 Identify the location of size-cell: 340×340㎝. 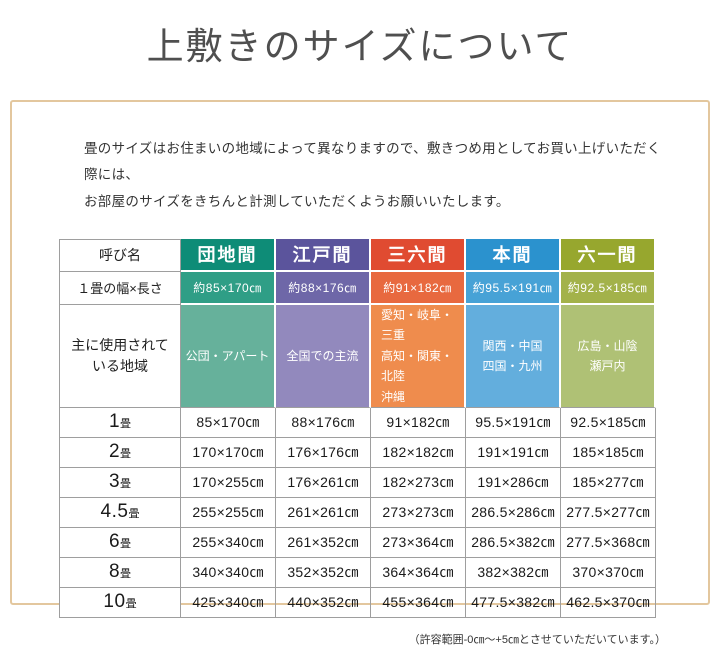
(228, 572).